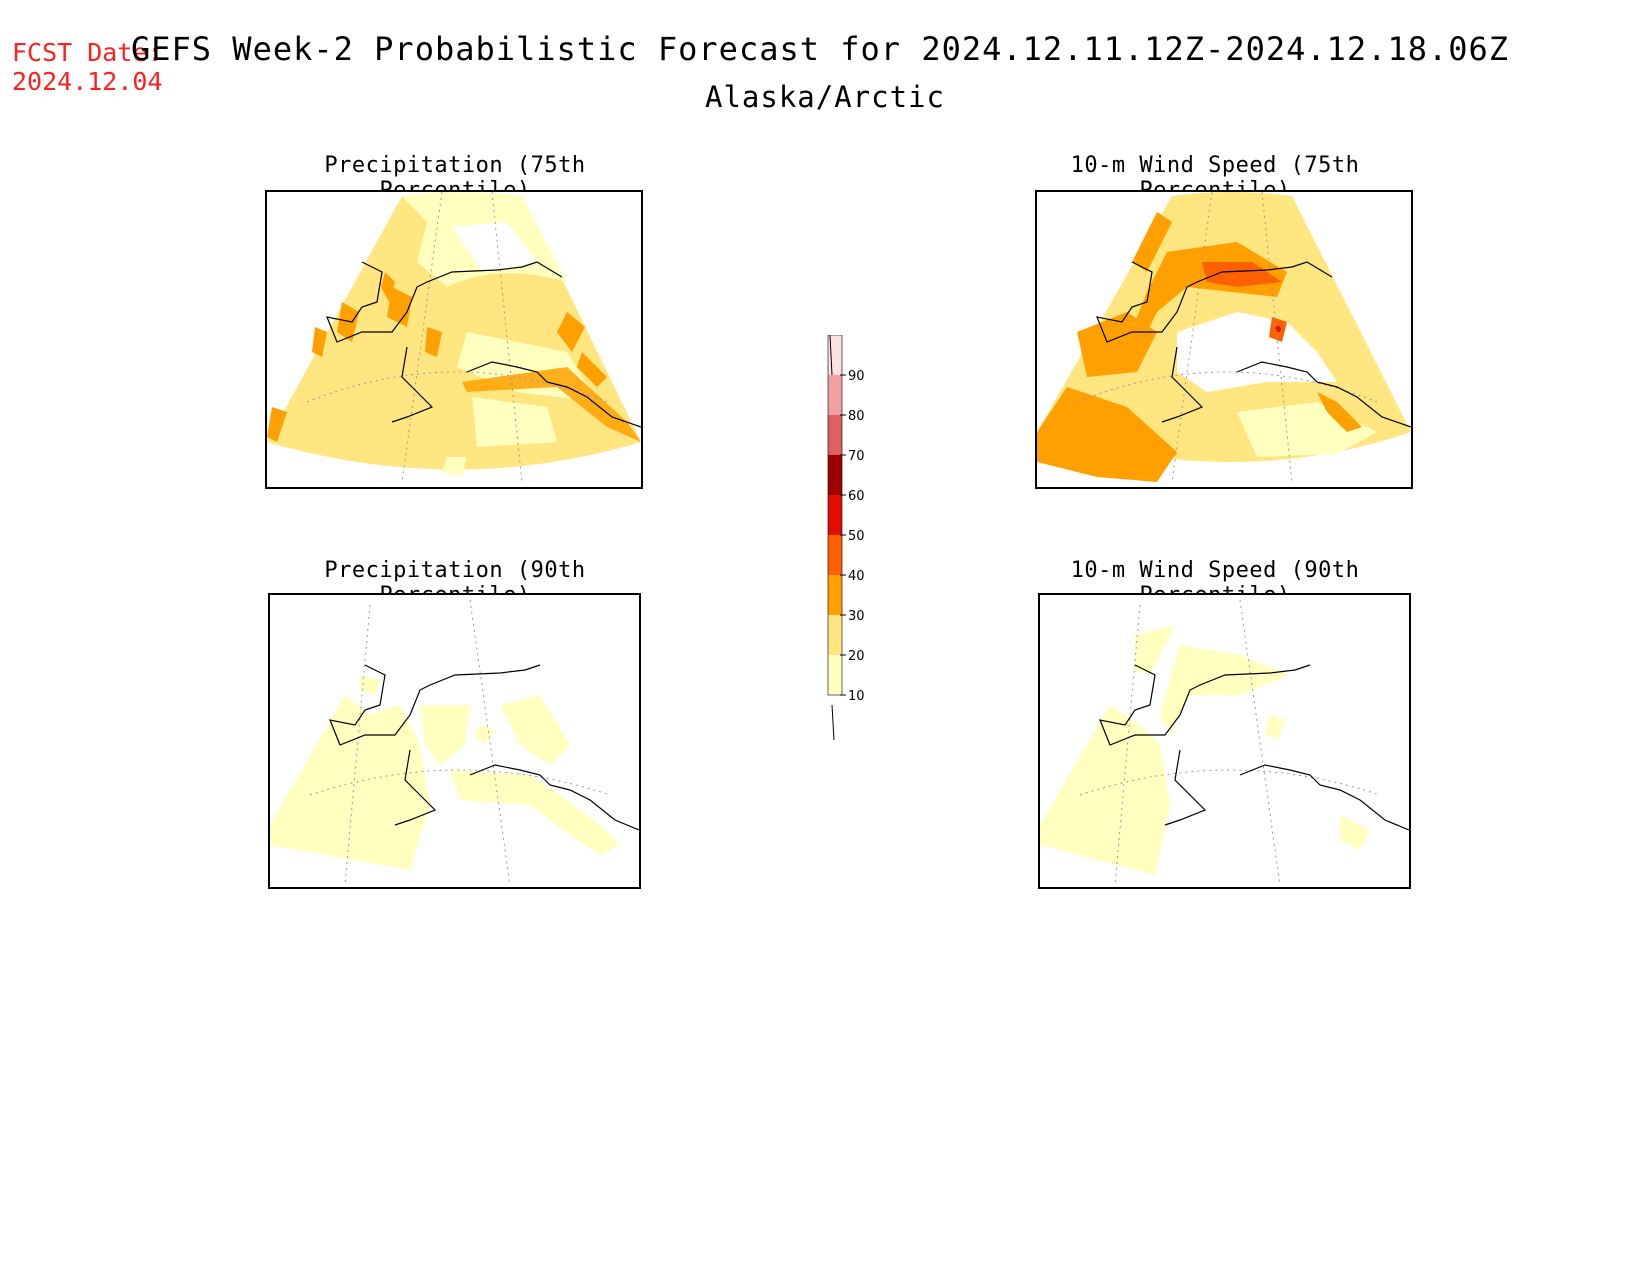 This screenshot has height=1275, width=1650. What do you see at coordinates (846, 538) in the screenshot?
I see `color-bar: 10 20 30 40 50 60 70 80 90` at bounding box center [846, 538].